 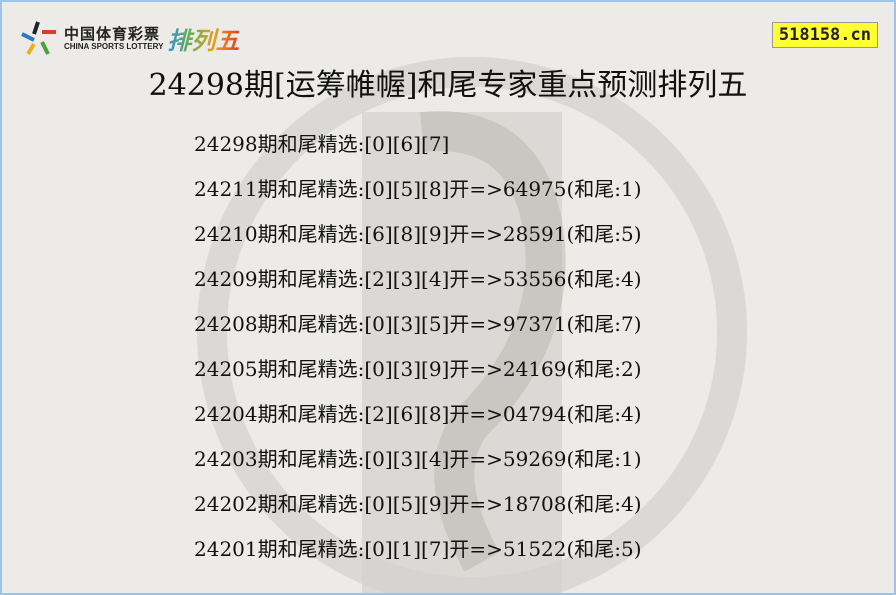 What do you see at coordinates (448, 85) in the screenshot?
I see `page-title: 24298期[运筹帷幄]和尾专家重点预测排列五` at bounding box center [448, 85].